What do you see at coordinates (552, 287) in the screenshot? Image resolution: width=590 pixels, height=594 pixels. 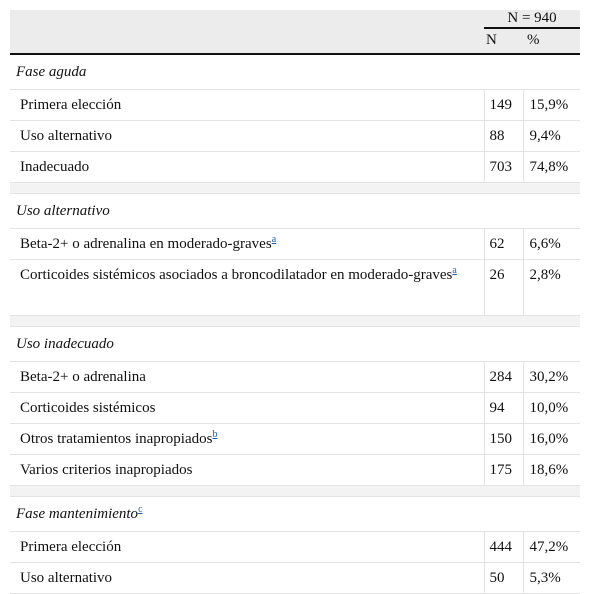 I see `row-pct: 2,8%` at bounding box center [552, 287].